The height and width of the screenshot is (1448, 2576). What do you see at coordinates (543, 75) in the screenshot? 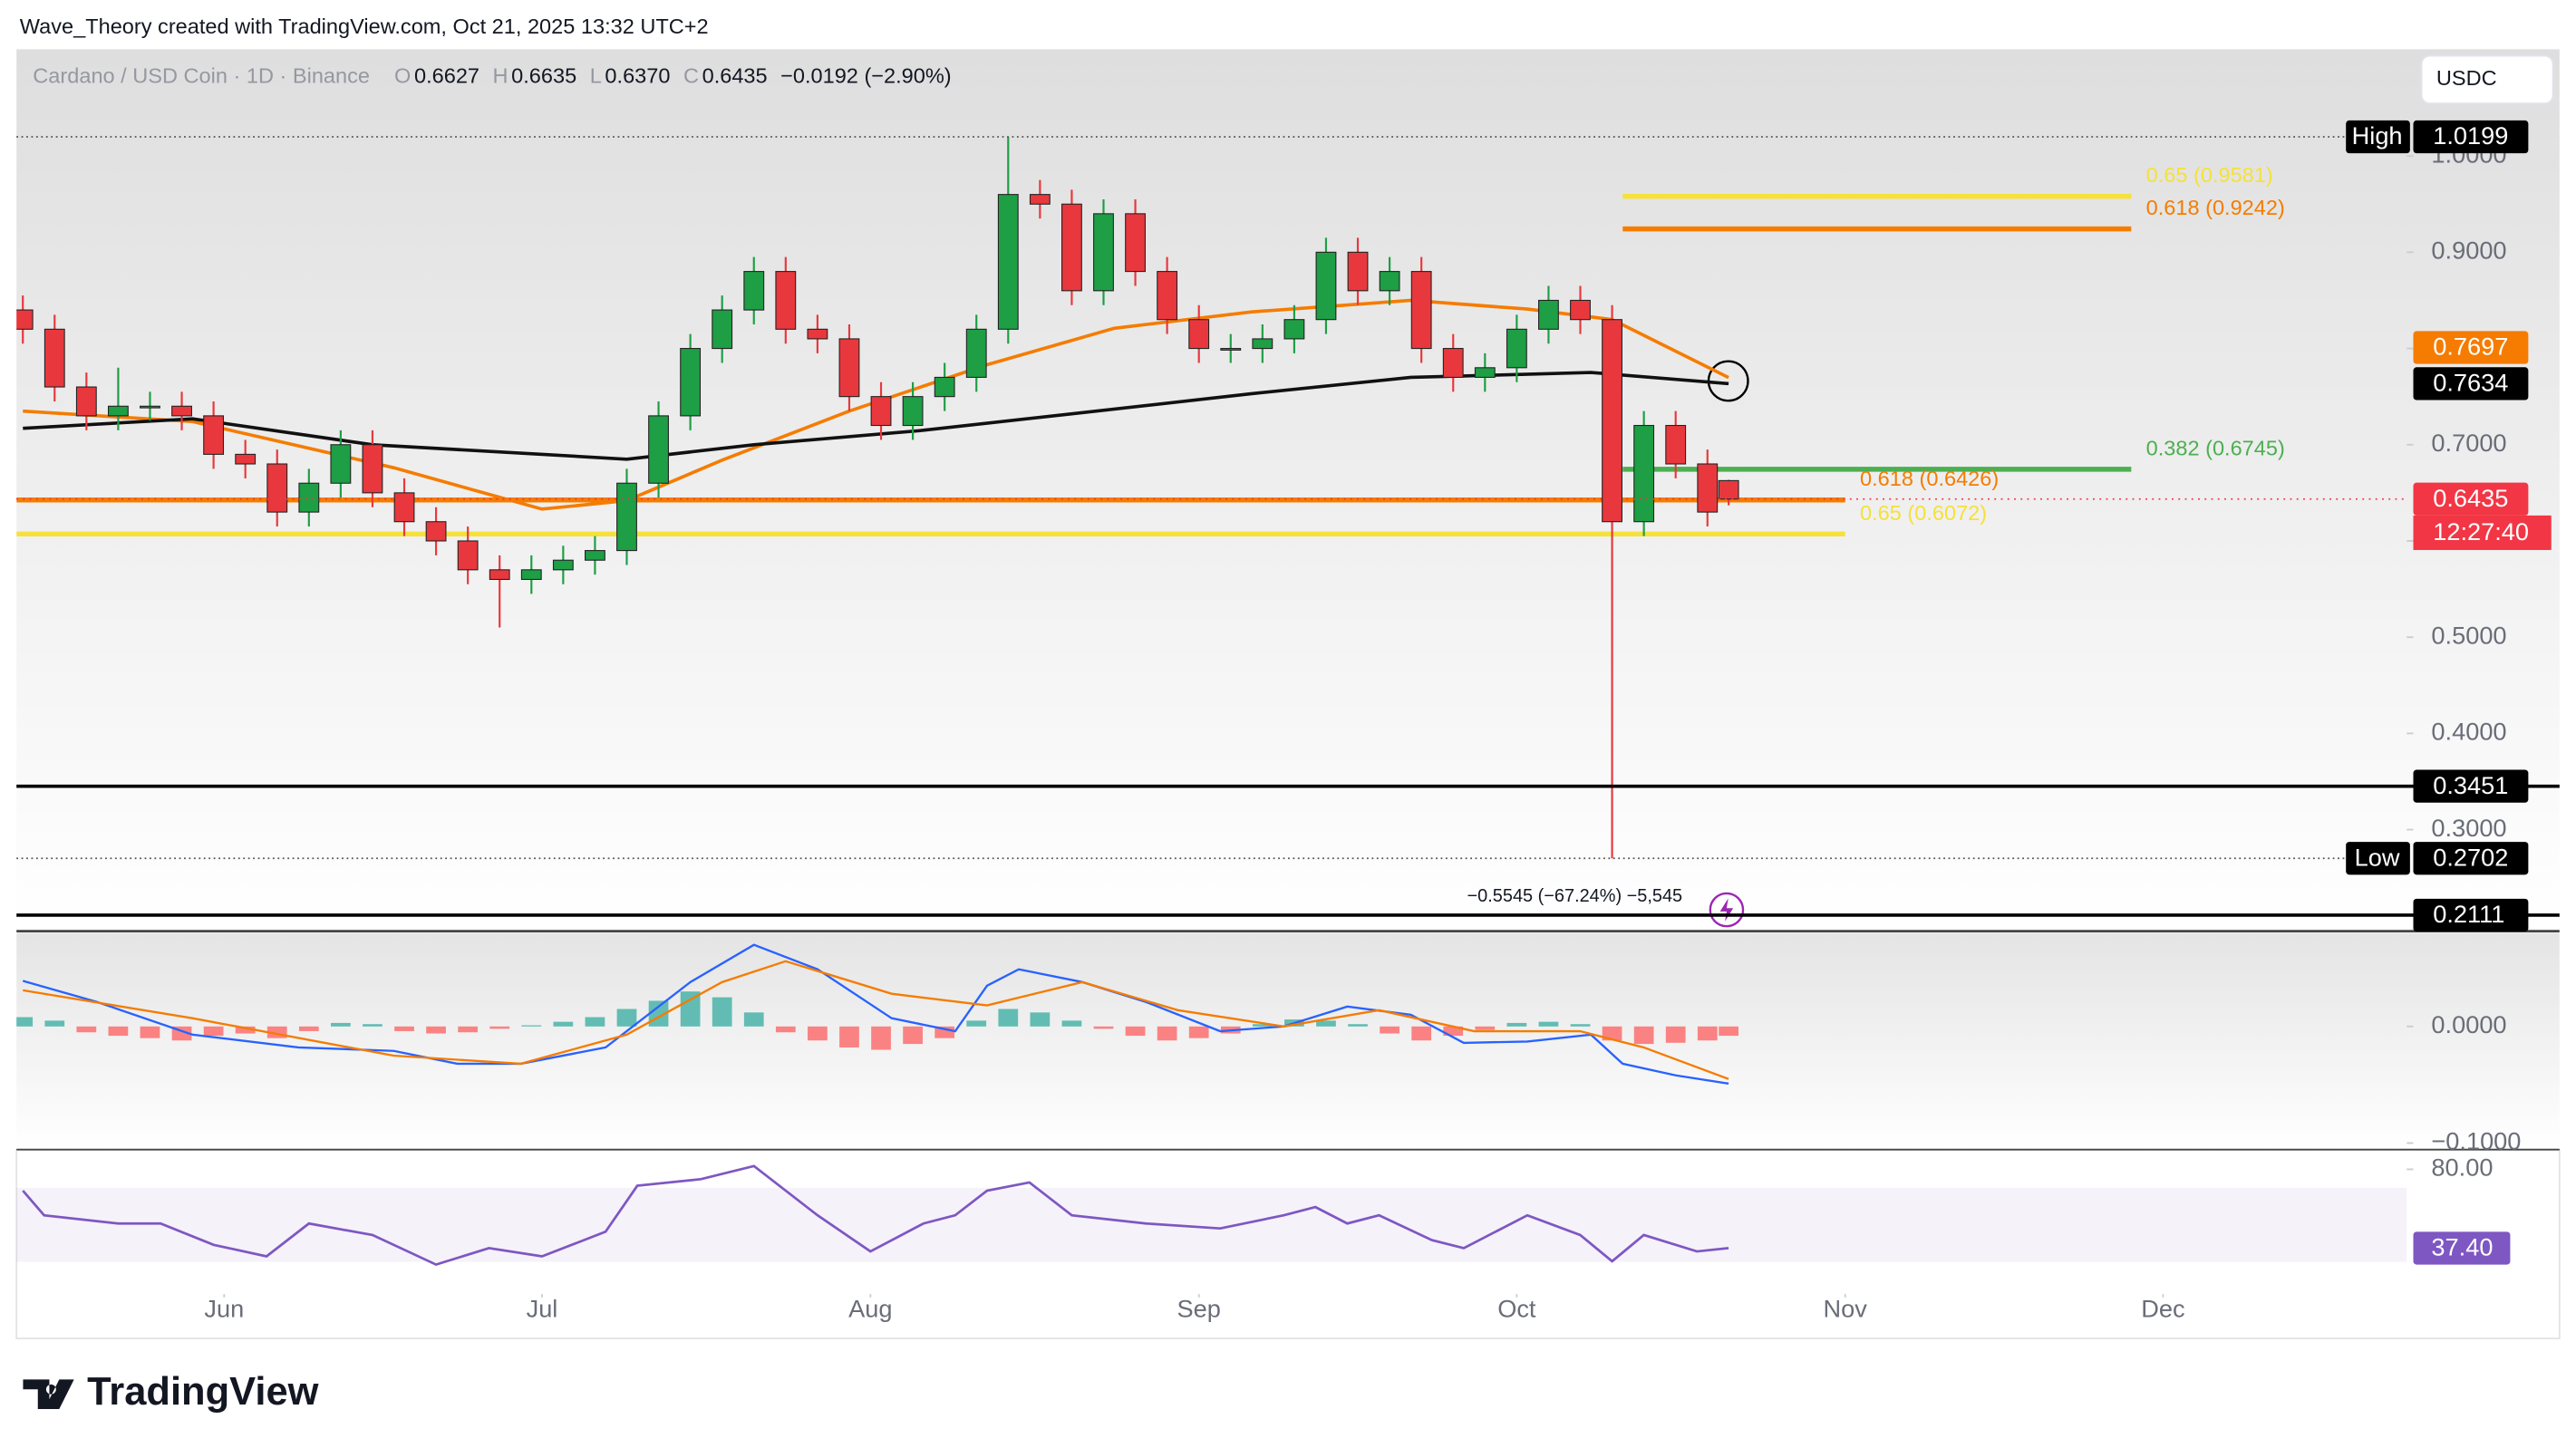
I see `legend-value: 0.6635` at bounding box center [543, 75].